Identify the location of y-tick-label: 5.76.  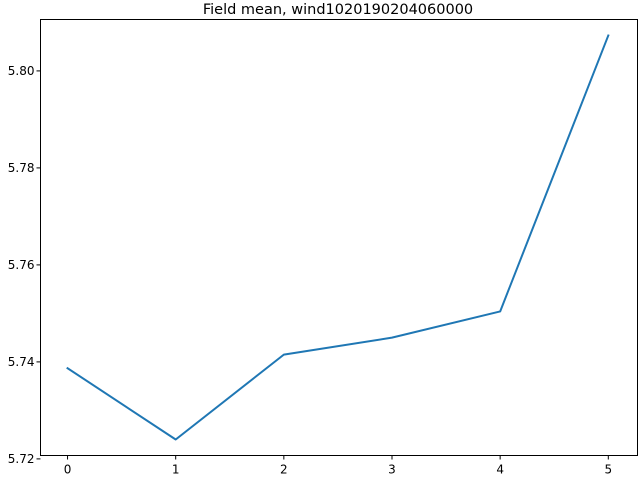
(21, 265).